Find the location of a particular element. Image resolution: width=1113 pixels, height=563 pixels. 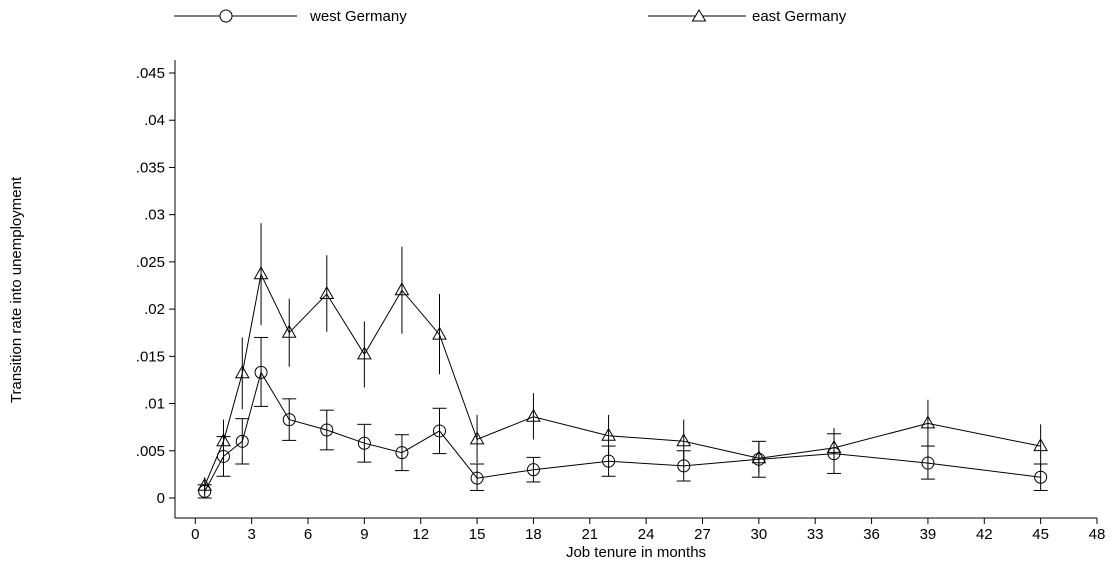

x-tick-label: 9 is located at coordinates (364, 534).